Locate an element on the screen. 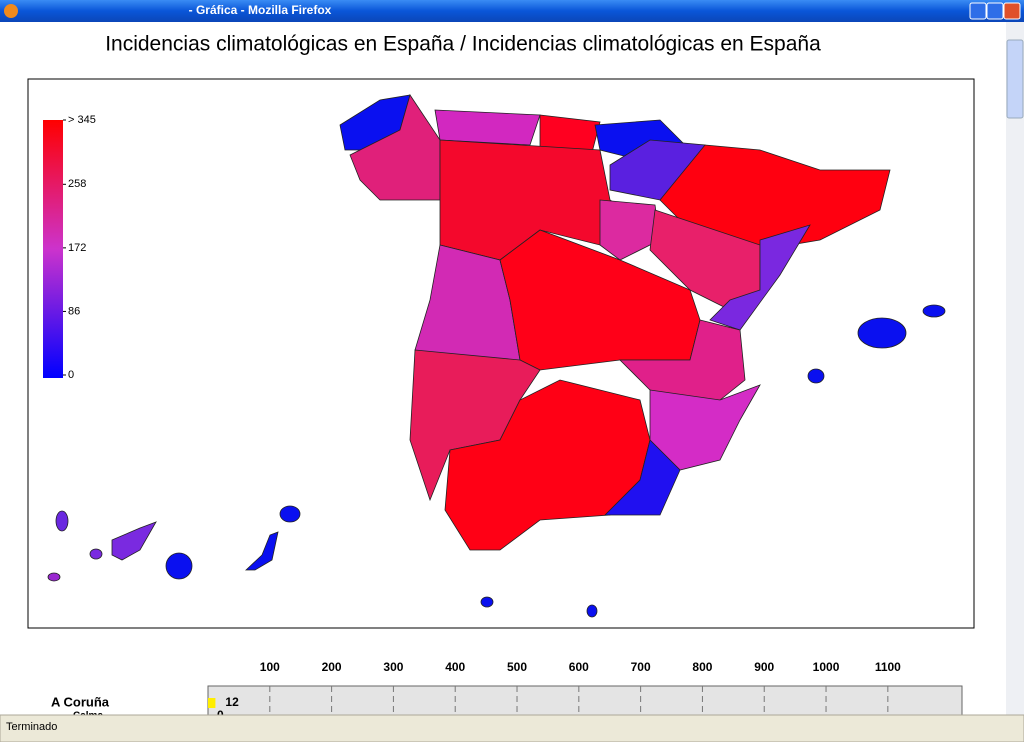 This screenshot has height=747, width=1024. scrollbar is located at coordinates (1015, 368).